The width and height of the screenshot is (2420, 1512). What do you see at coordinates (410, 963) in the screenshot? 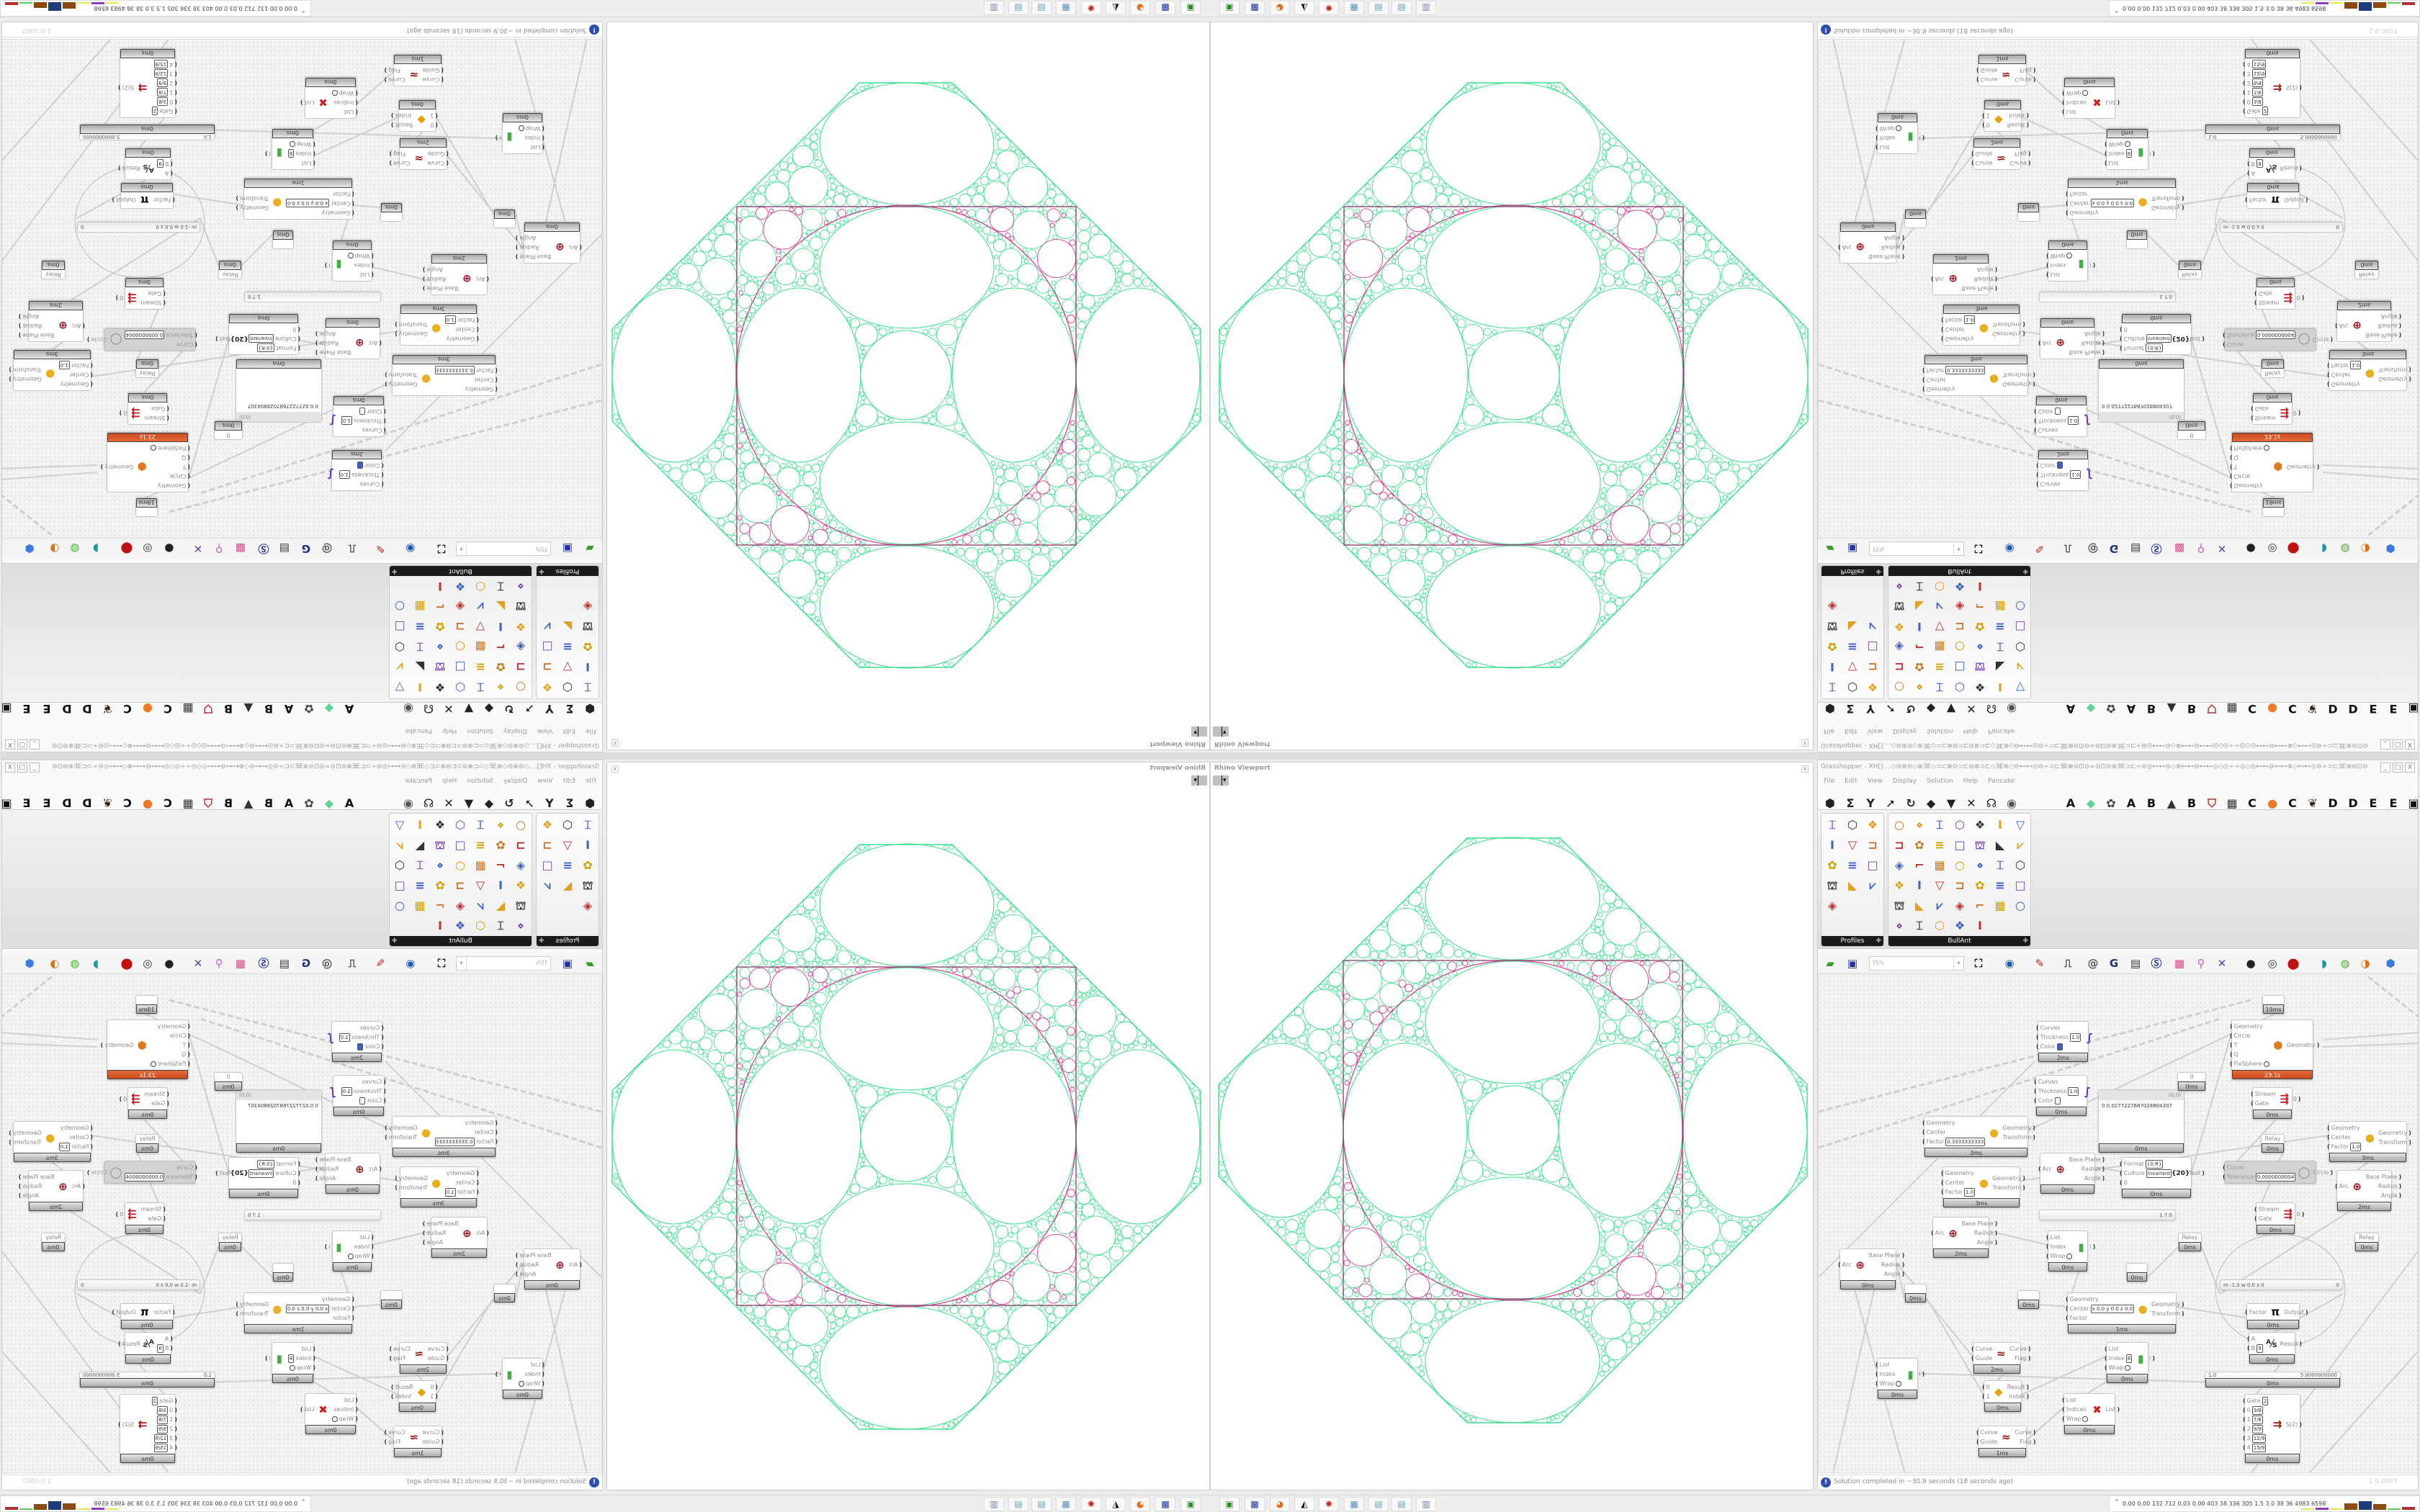
I see `preview-eye-icon: ◉` at bounding box center [410, 963].